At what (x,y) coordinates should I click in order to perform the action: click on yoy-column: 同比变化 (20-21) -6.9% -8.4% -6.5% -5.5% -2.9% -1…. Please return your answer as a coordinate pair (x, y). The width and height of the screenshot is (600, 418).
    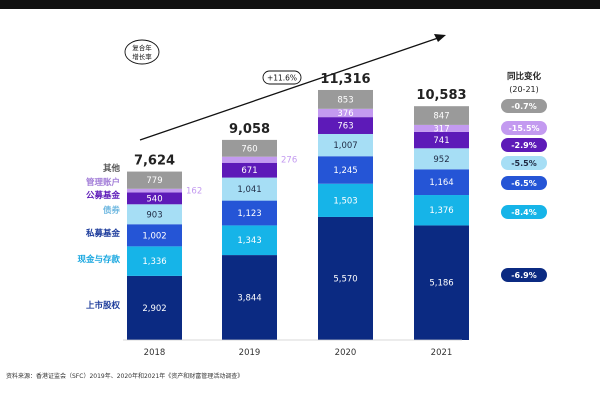
    Looking at the image, I should click on (524, 176).